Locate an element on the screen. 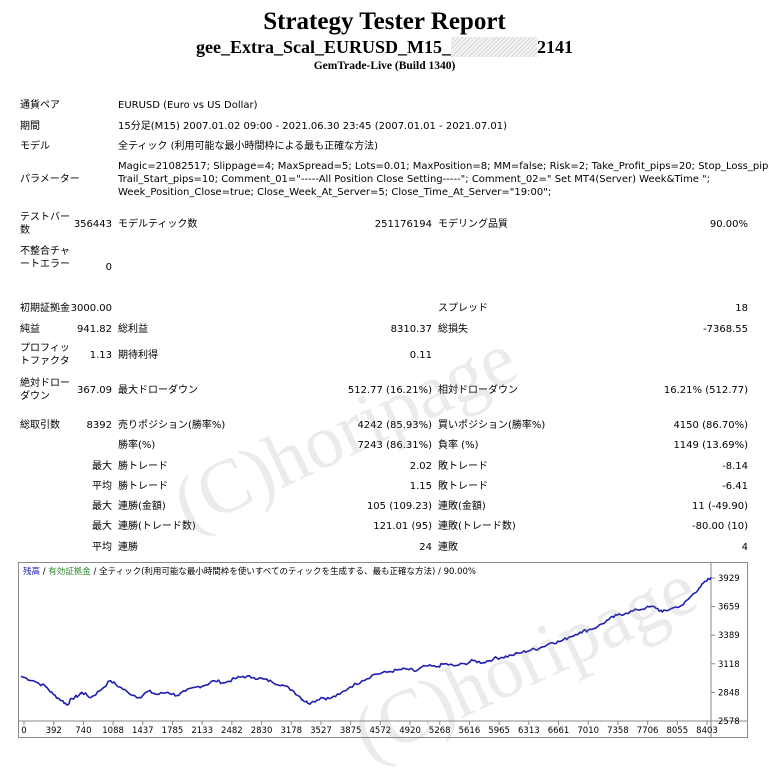  x-tick-label: 7358 is located at coordinates (618, 731).